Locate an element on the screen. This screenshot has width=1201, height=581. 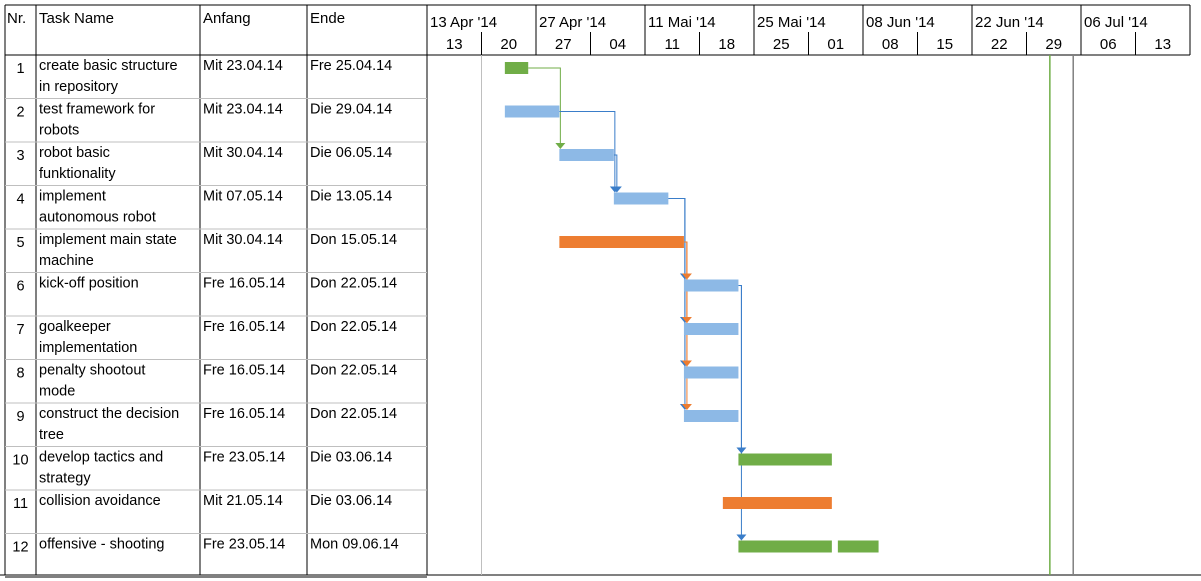
row-task-name: penalty shootout is located at coordinates (92, 371).